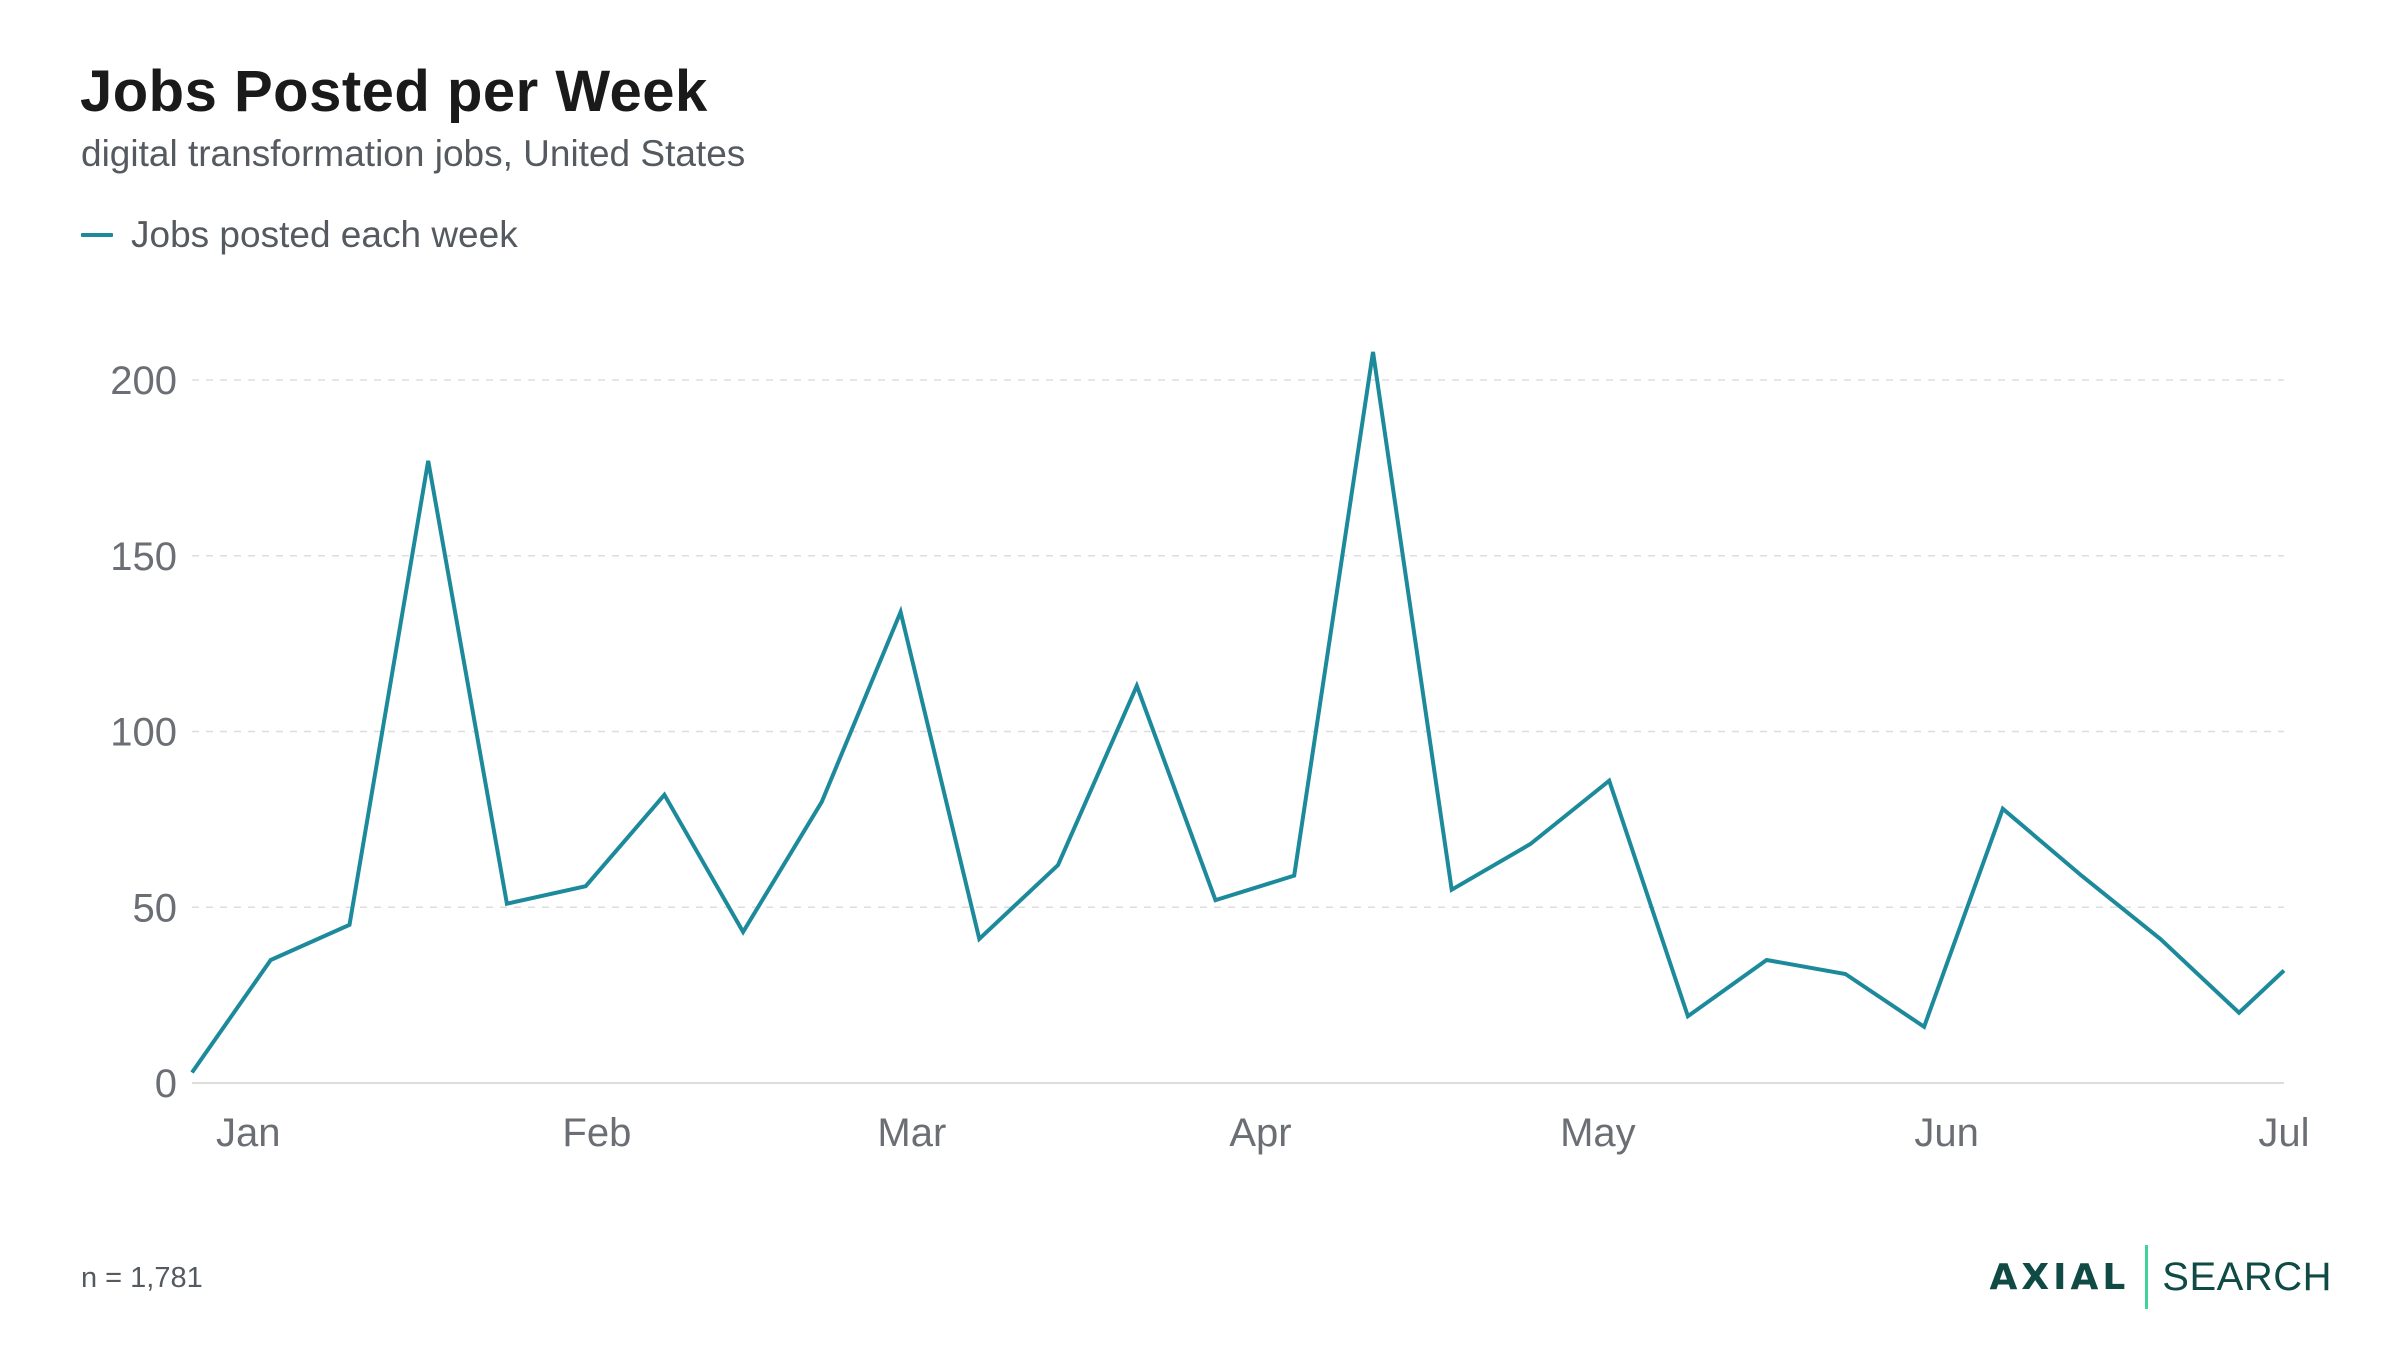 This screenshot has height=1350, width=2400. I want to click on x-tick-label: Feb, so click(596, 1133).